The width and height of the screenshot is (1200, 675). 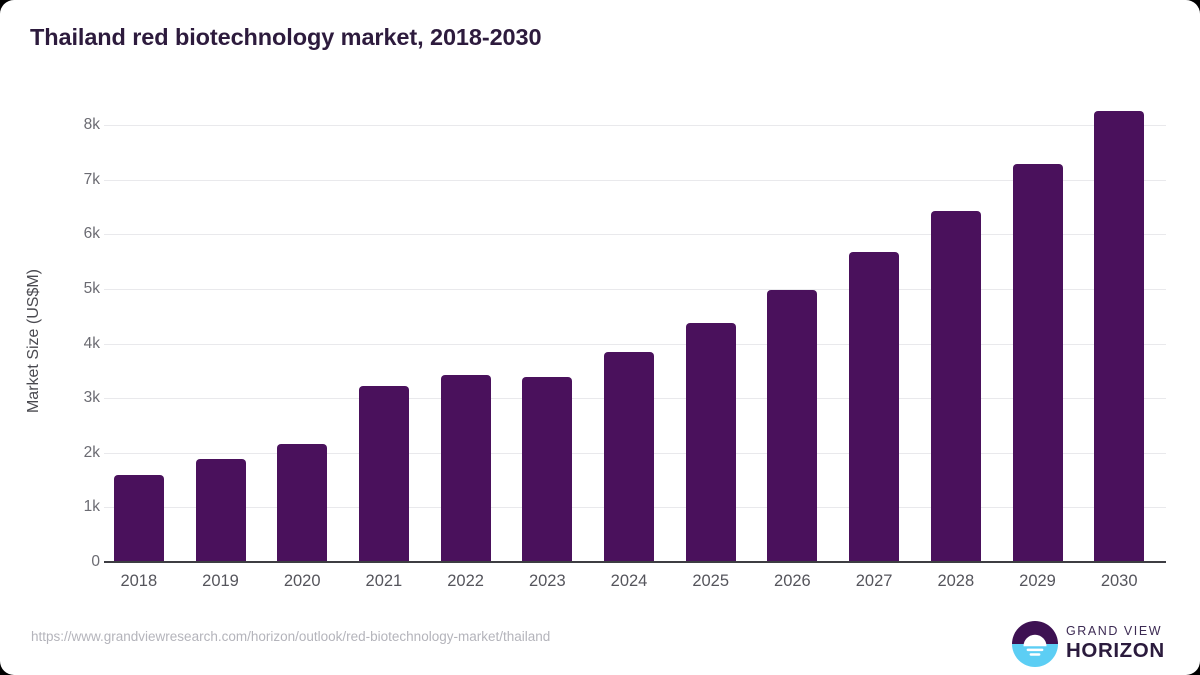 I want to click on x-axis-tick-label: 2026, so click(x=792, y=581).